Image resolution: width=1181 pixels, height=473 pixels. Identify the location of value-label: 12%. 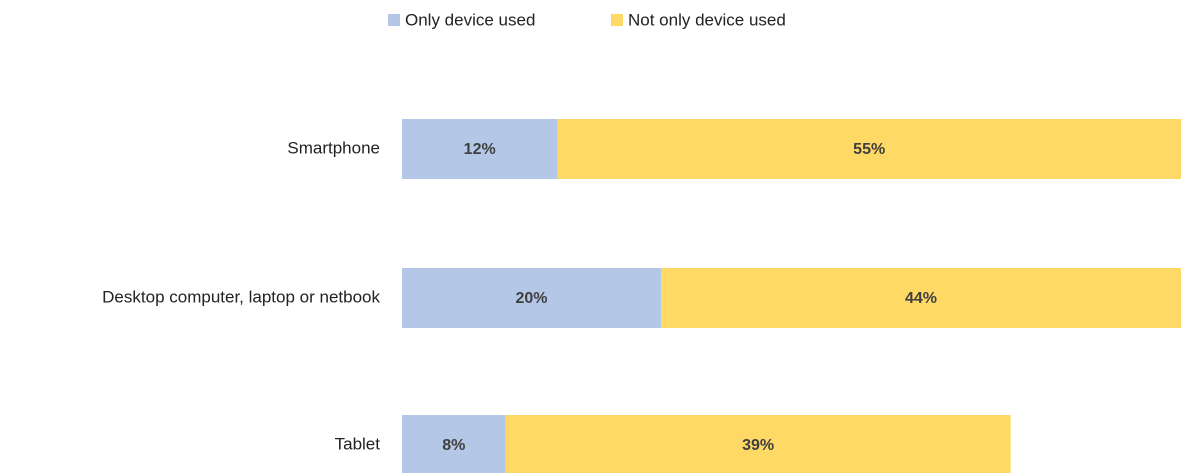
(480, 149).